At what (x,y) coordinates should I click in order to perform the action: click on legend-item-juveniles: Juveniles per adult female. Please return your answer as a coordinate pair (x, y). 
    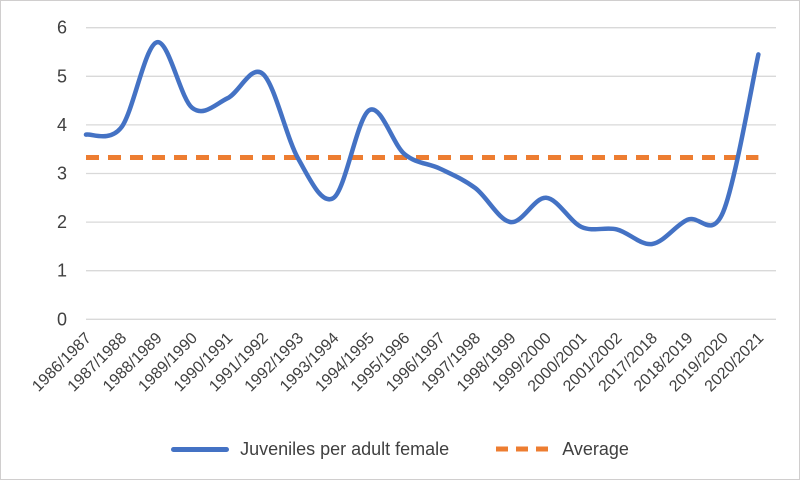
    Looking at the image, I should click on (310, 449).